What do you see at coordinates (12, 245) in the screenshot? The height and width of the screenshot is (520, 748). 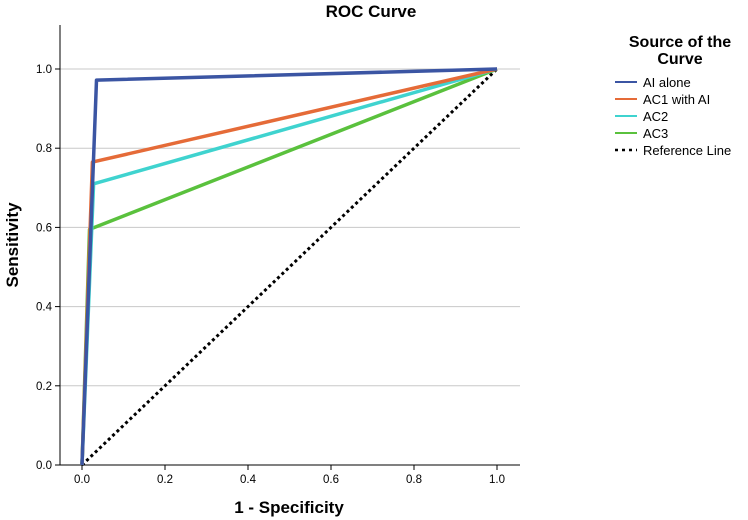 I see `y-axis-title: Sensitivity` at bounding box center [12, 245].